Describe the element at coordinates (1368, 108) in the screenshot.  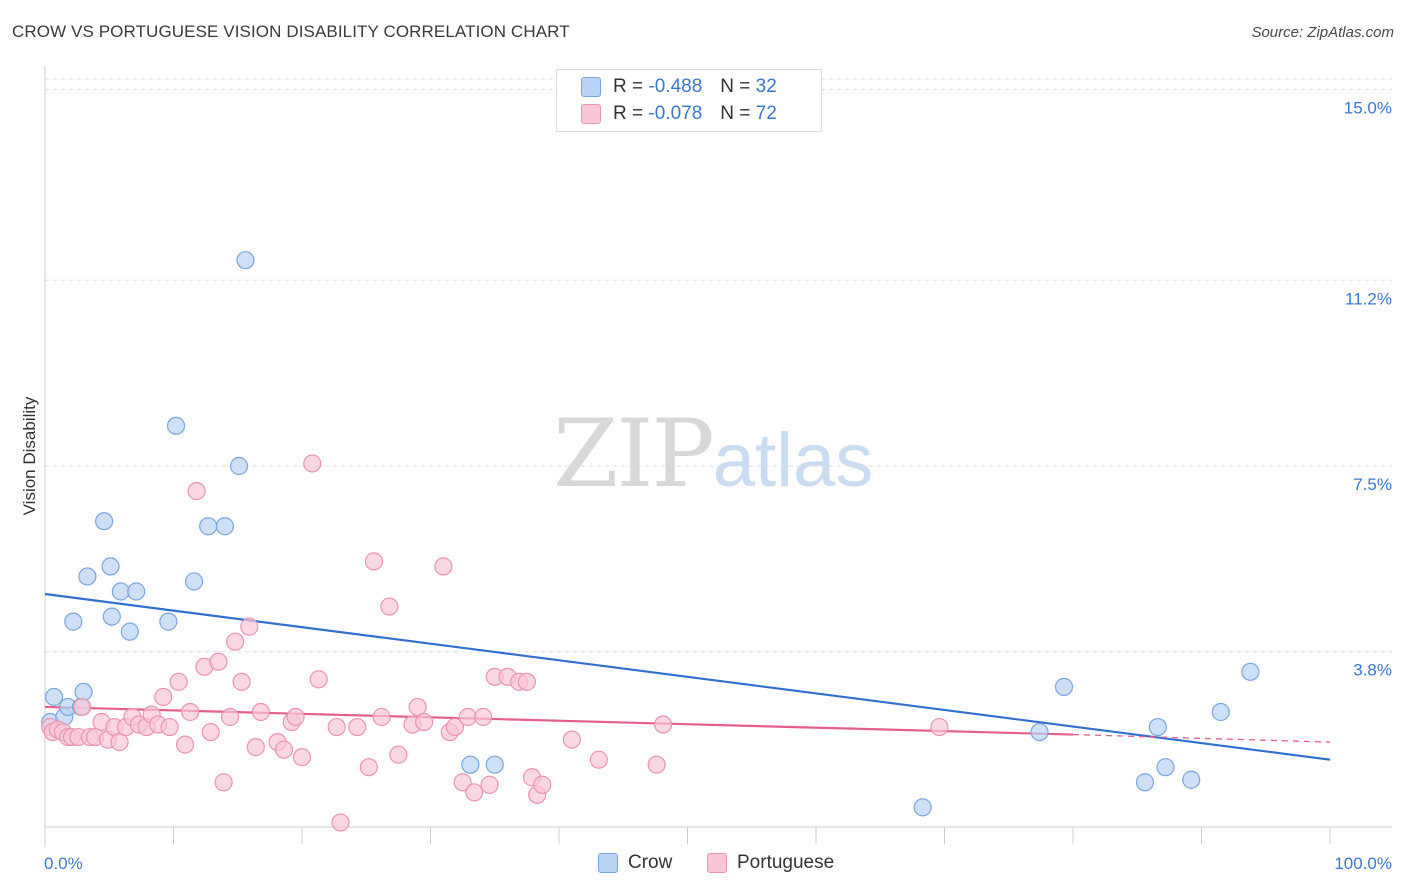
I see `y-tick-label: 15.0%` at that location.